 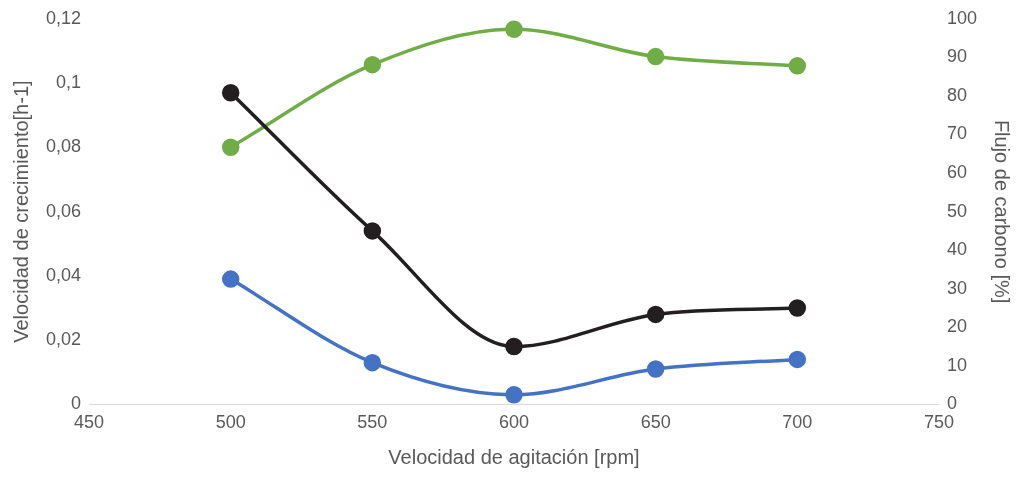 What do you see at coordinates (956, 133) in the screenshot?
I see `y2-tick-label: 70` at bounding box center [956, 133].